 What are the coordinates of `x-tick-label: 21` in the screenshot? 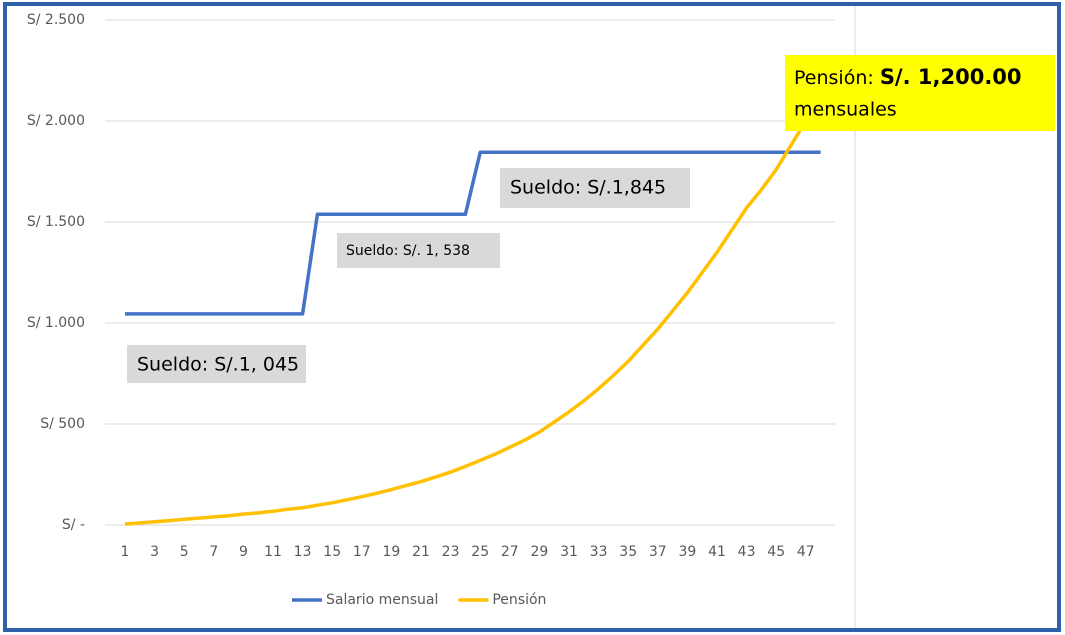 It's located at (421, 552).